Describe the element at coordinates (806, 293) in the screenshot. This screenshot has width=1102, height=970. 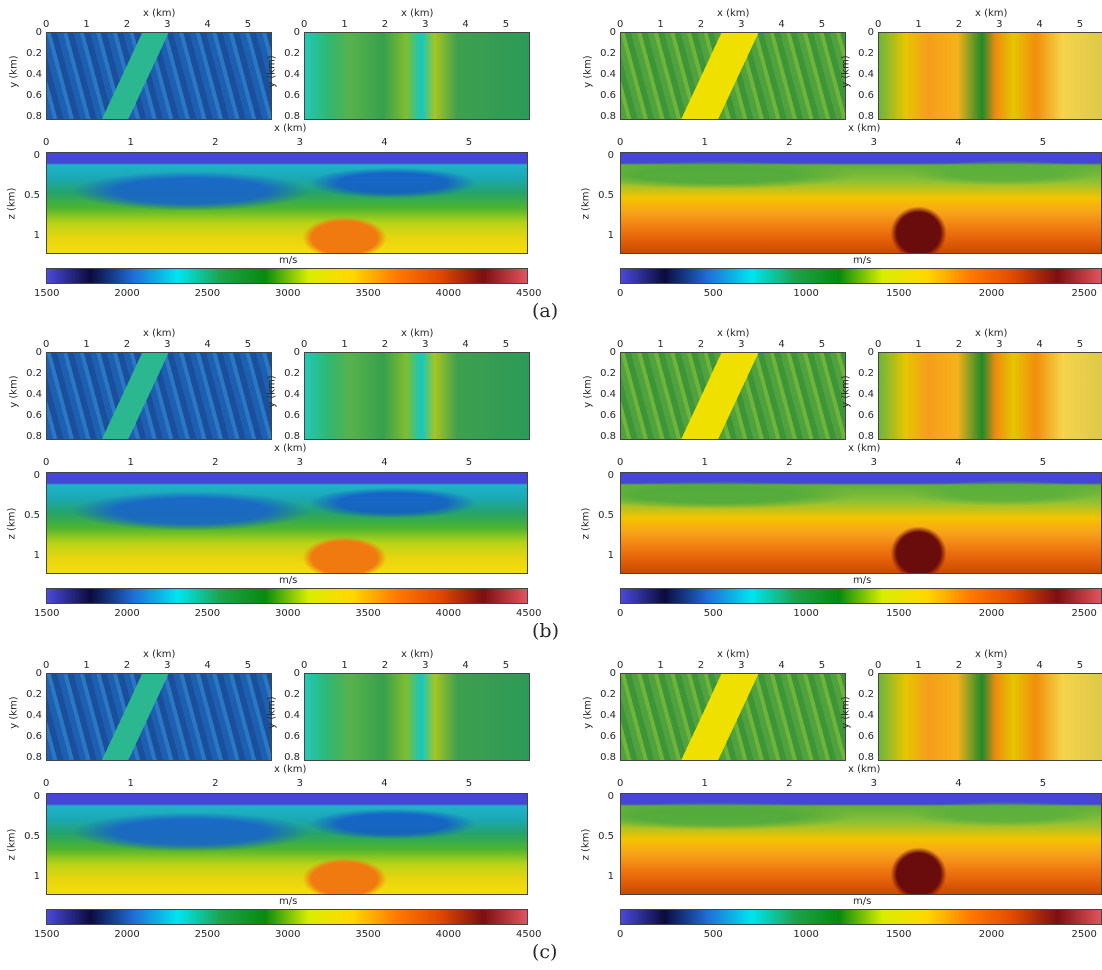
I see `a-right-colorbar-tick-1000: 1000` at that location.